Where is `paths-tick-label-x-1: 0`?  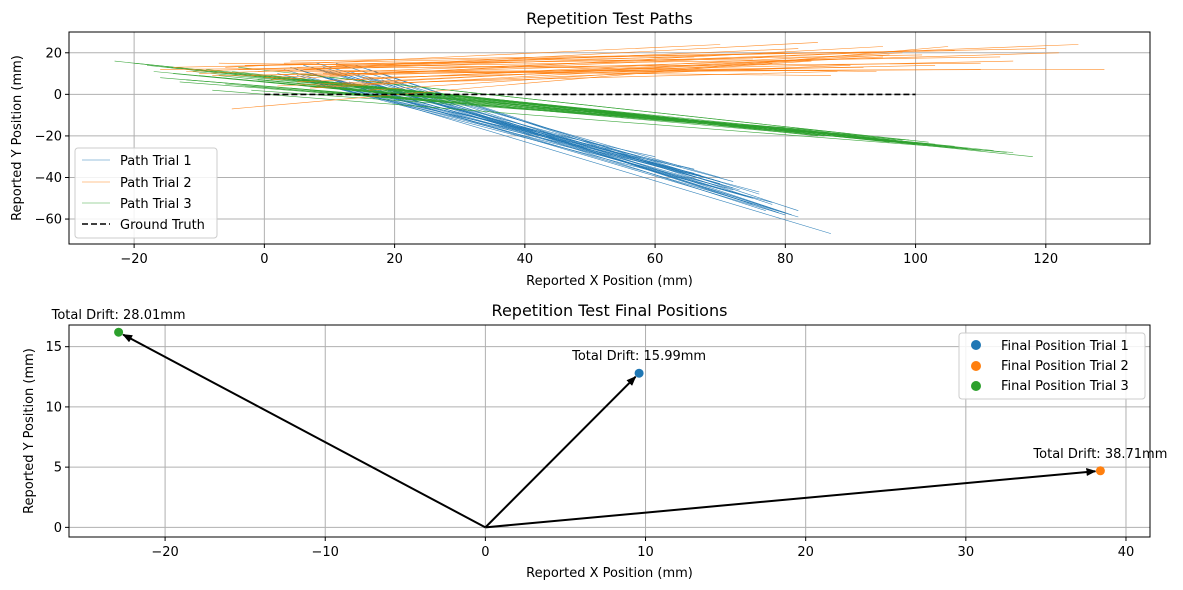
paths-tick-label-x-1: 0 is located at coordinates (264, 259).